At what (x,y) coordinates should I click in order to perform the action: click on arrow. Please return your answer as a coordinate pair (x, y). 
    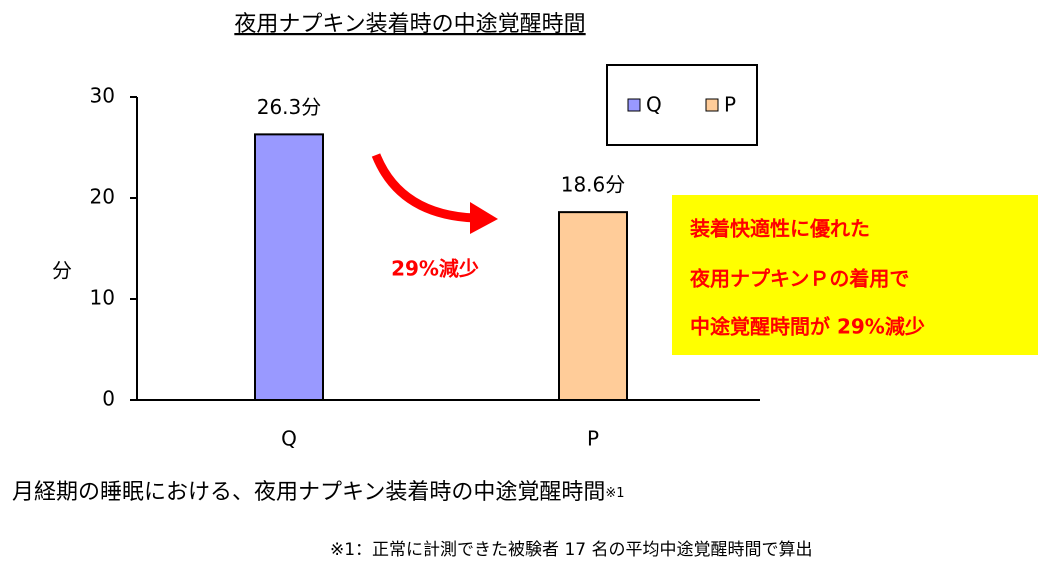
    Looking at the image, I should click on (423, 188).